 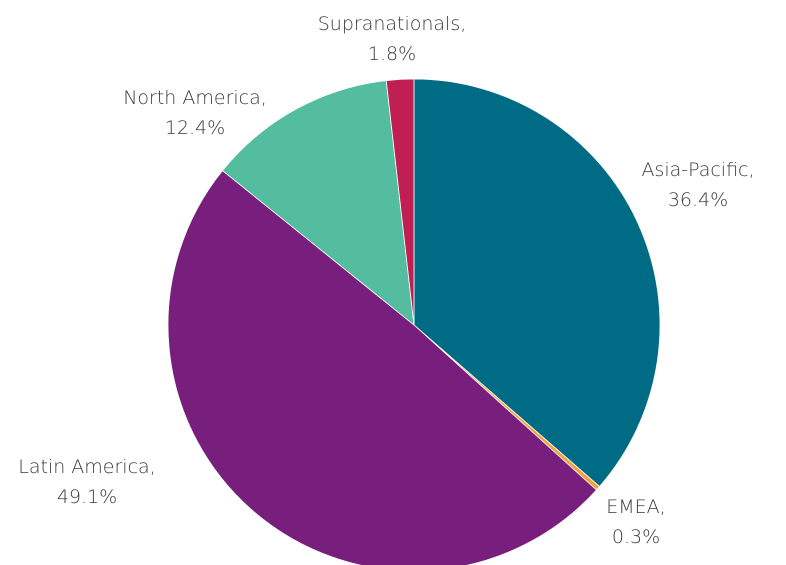 I want to click on label-emea-value: 0.3%, so click(x=636, y=537).